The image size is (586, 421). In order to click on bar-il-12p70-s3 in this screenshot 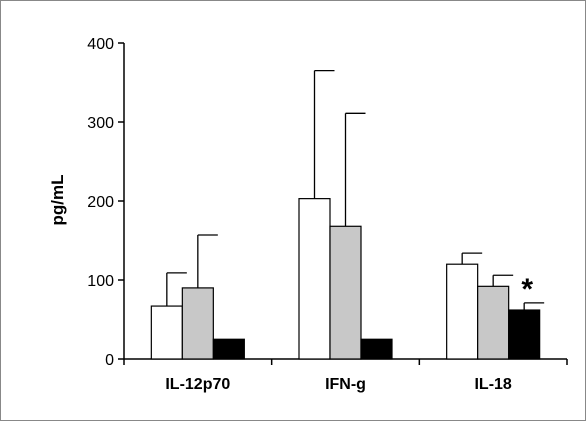, I will do `click(228, 349)`.